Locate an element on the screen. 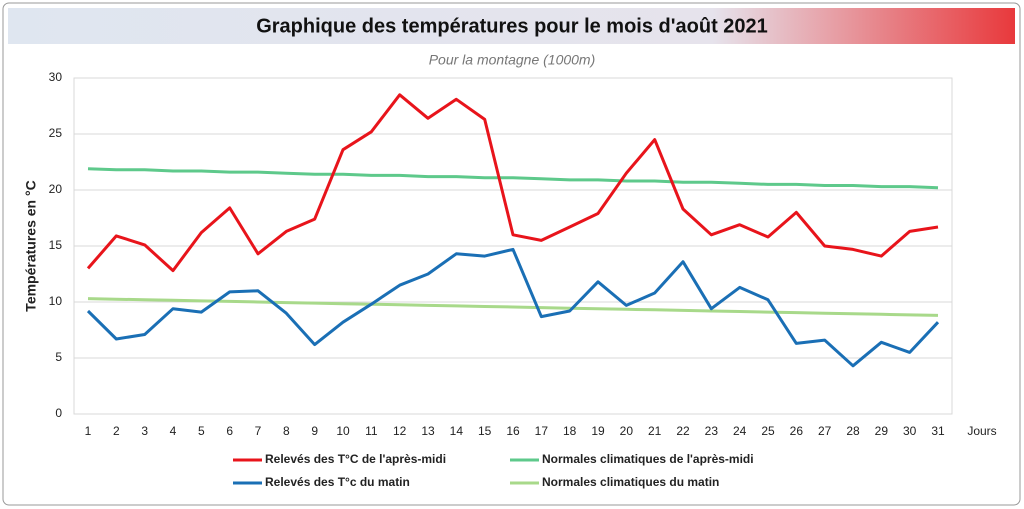 Image resolution: width=1024 pixels, height=509 pixels. x-tick-label: 22 is located at coordinates (683, 431).